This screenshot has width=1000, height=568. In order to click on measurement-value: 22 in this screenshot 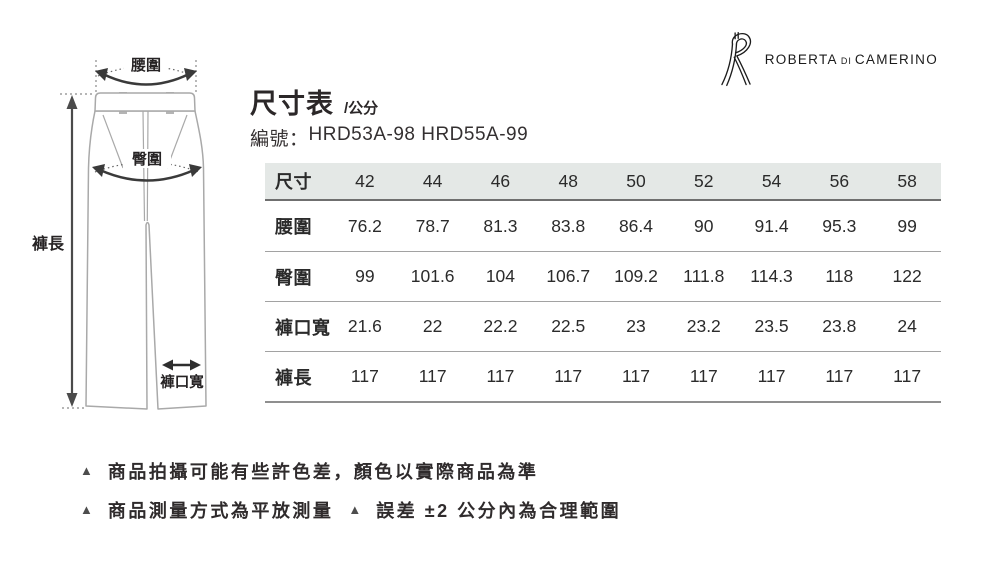, I will do `click(432, 326)`.